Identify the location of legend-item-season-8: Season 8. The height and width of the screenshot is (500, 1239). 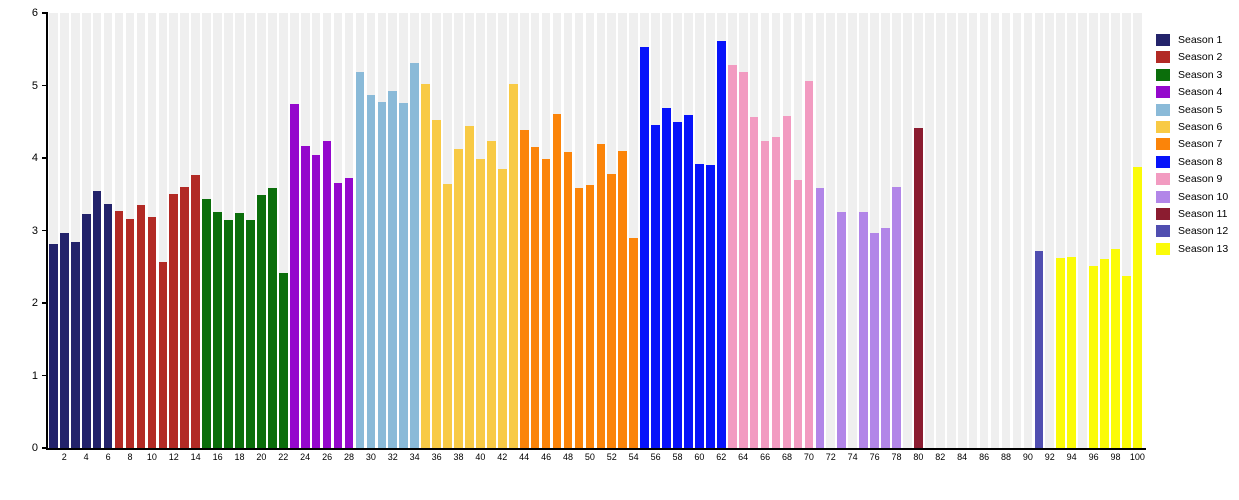
(1196, 162).